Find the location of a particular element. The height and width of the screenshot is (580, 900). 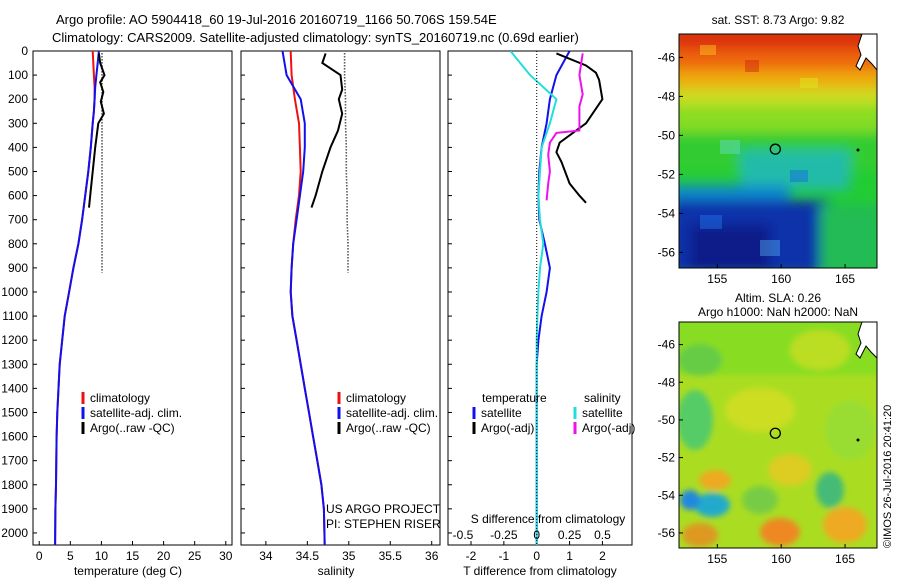

y-tick-label: 1300 is located at coordinates (14, 364).